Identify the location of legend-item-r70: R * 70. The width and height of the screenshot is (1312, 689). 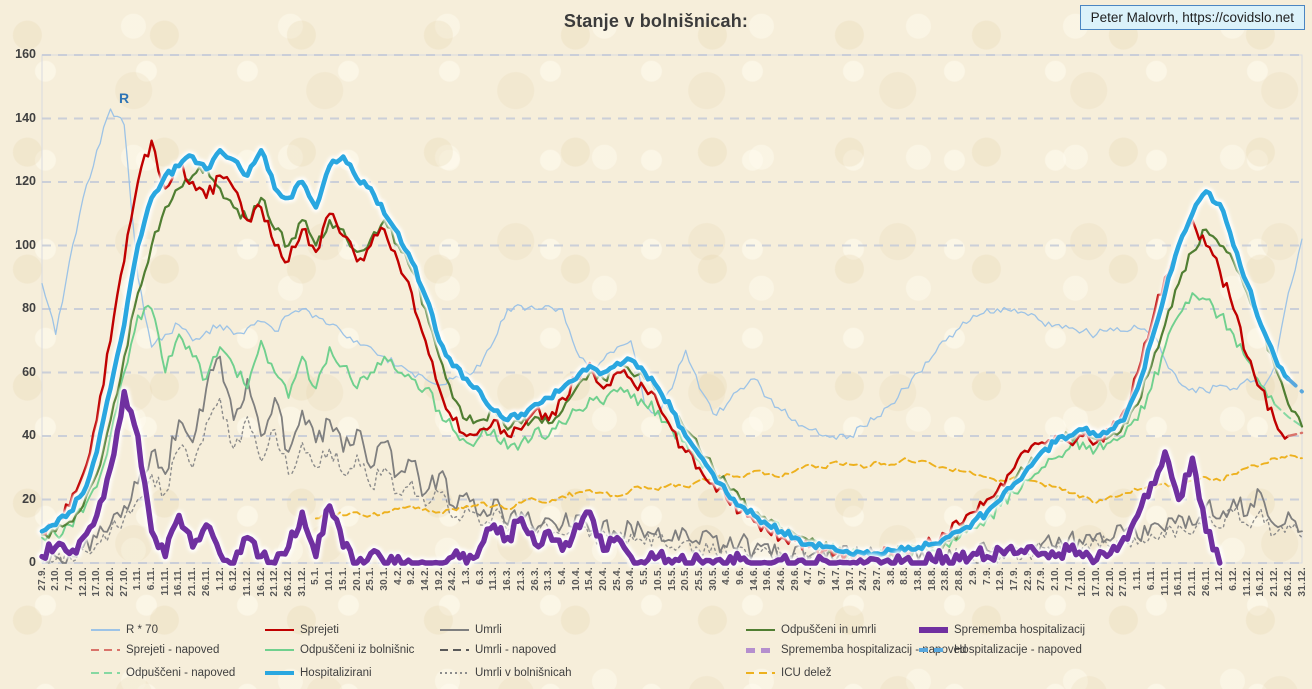
(124, 630).